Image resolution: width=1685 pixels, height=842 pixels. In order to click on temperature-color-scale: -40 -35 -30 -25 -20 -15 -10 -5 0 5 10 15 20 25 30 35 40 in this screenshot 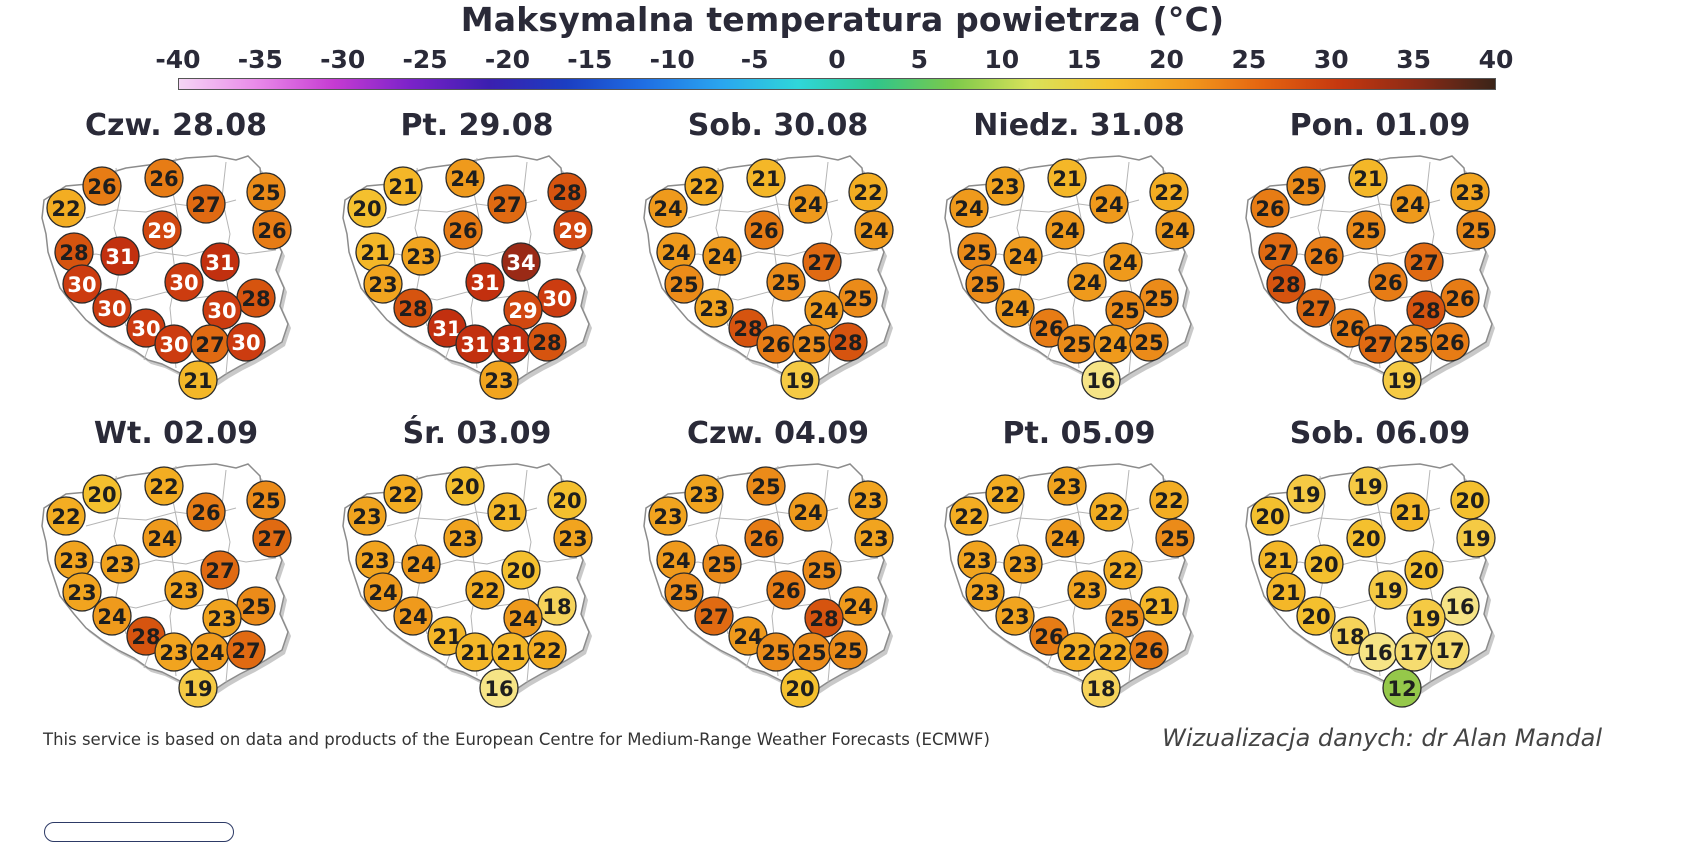, I will do `click(834, 70)`.